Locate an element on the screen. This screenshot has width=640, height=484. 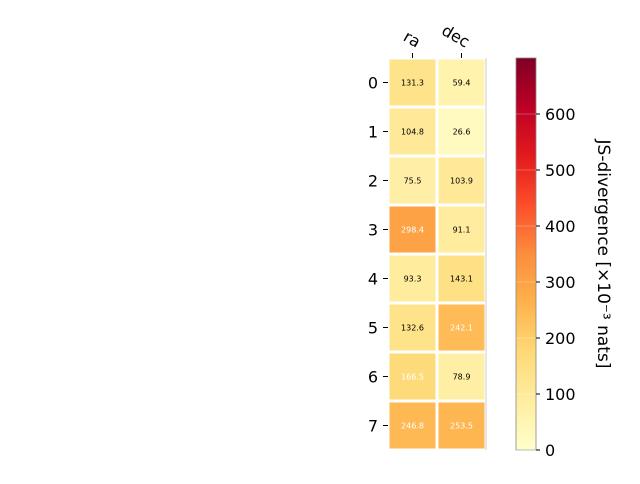
heatmap-cell-0-dec is located at coordinates (461, 82).